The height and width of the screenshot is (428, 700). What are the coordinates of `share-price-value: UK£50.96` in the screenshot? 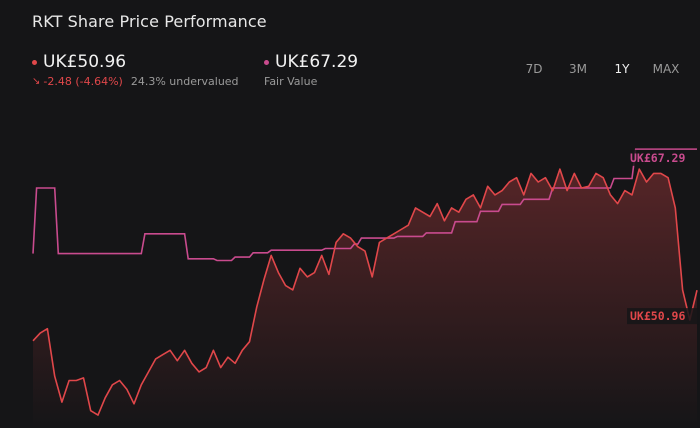 It's located at (85, 62).